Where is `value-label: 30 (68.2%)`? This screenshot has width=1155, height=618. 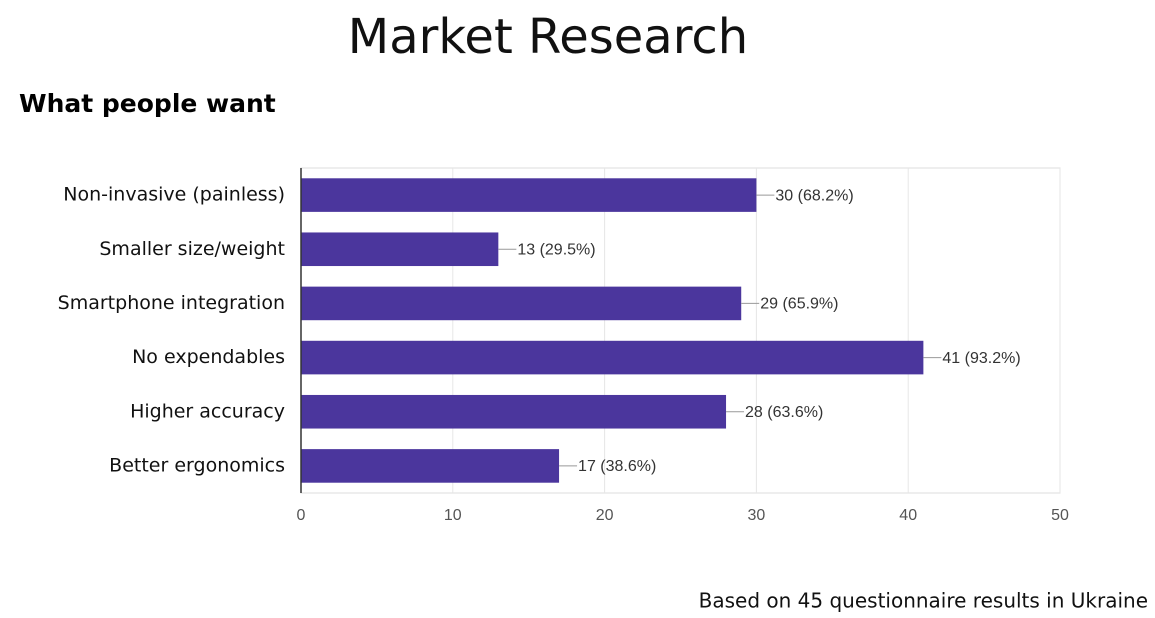 value-label: 30 (68.2%) is located at coordinates (814, 195).